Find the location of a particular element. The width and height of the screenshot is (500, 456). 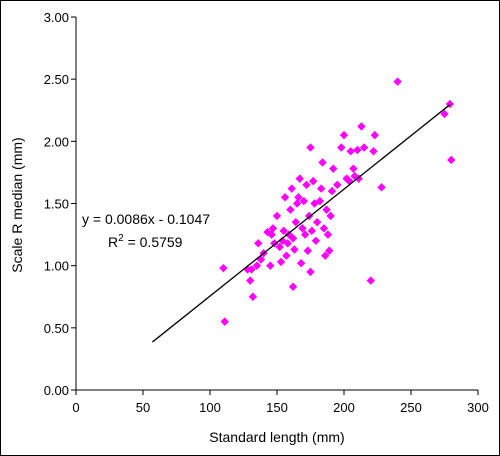

y-tick-label: 1.00 is located at coordinates (56, 266).